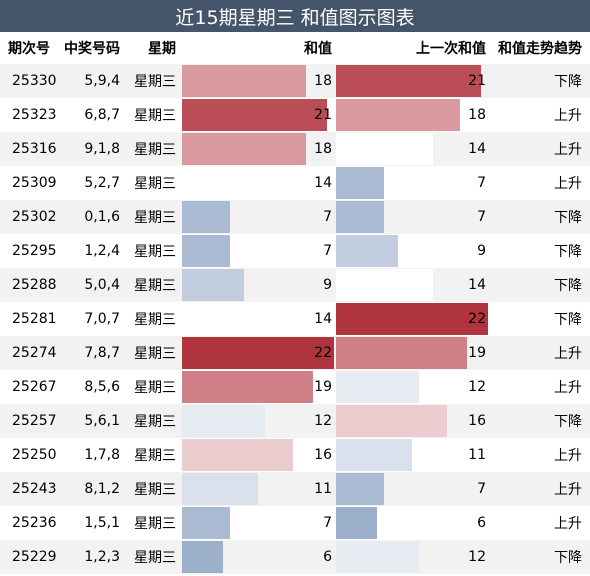 The width and height of the screenshot is (590, 576). Describe the element at coordinates (30, 149) in the screenshot. I see `issue-cell: 25316` at that location.